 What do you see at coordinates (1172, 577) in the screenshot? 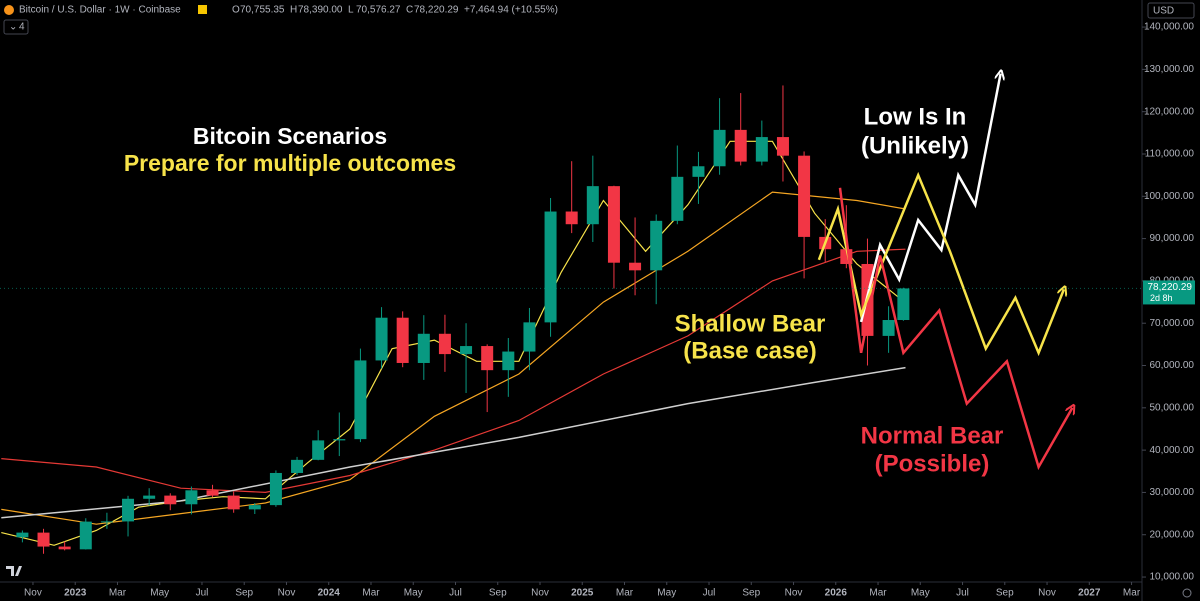
I see `y-tick-label: 10,000.00` at bounding box center [1172, 577].